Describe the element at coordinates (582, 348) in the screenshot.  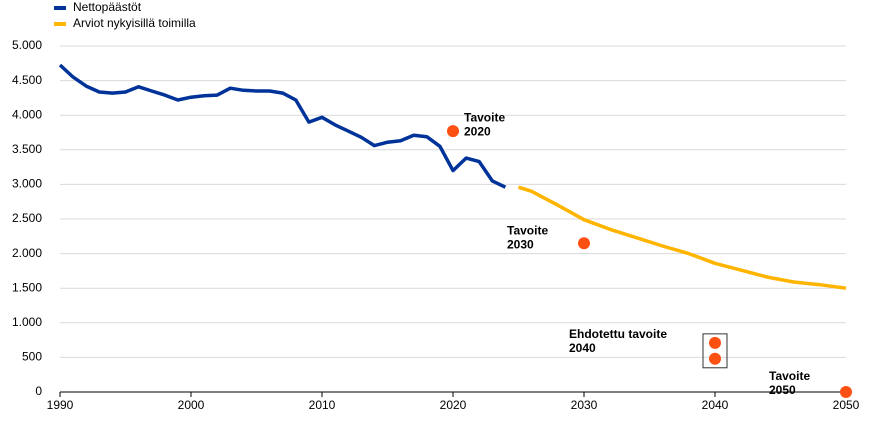
I see `target-label: 2040` at that location.